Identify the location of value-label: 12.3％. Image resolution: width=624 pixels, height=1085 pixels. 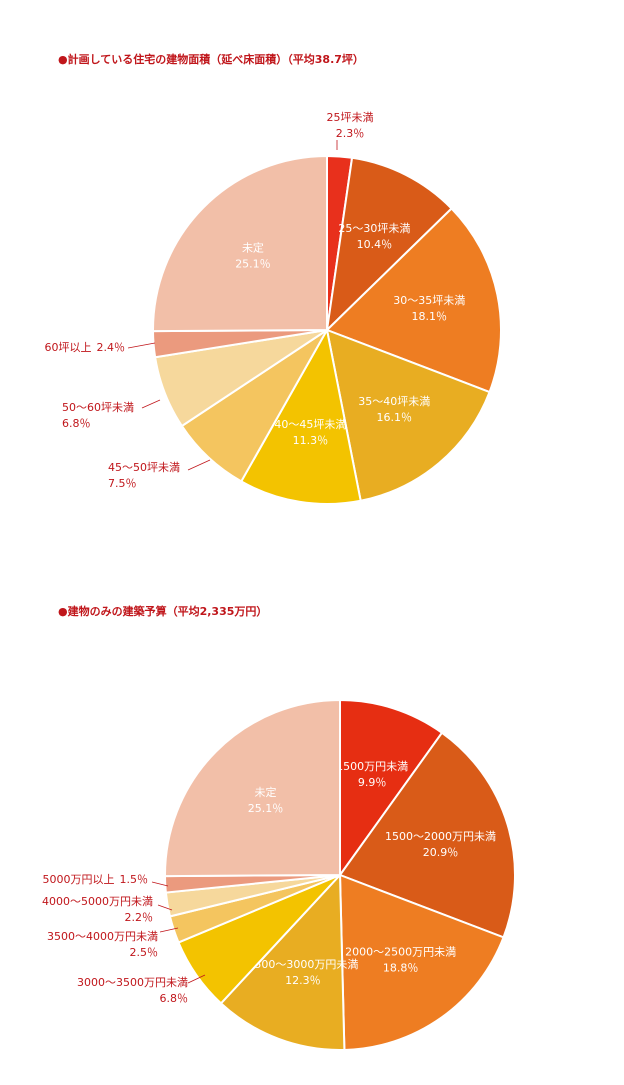
(303, 980).